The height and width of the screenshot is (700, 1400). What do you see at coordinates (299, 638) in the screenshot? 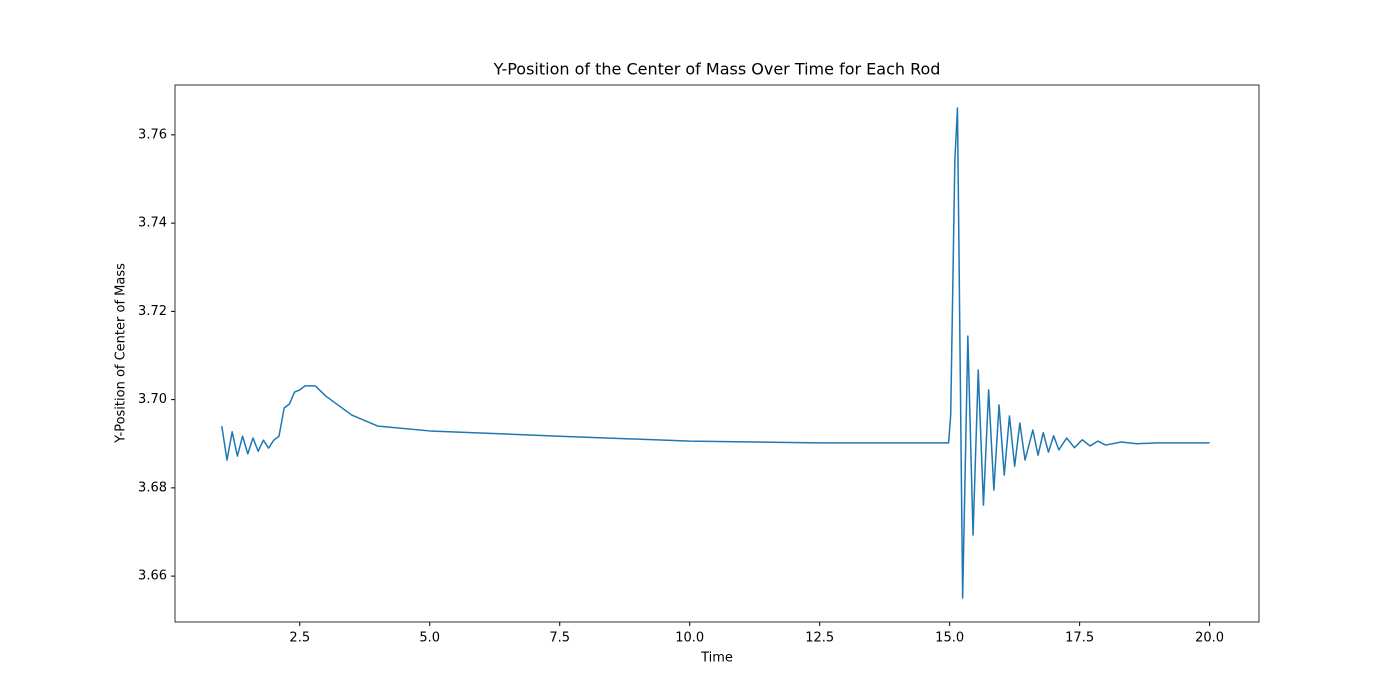
I see `x-tick-label: 2.5` at bounding box center [299, 638].